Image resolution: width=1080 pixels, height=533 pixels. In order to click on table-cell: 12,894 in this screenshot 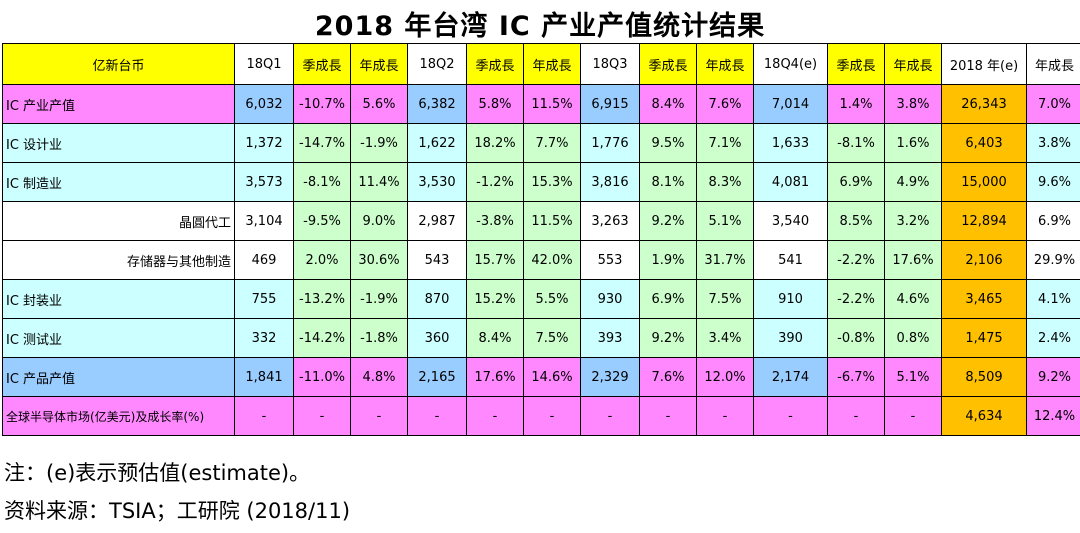, I will do `click(984, 221)`.